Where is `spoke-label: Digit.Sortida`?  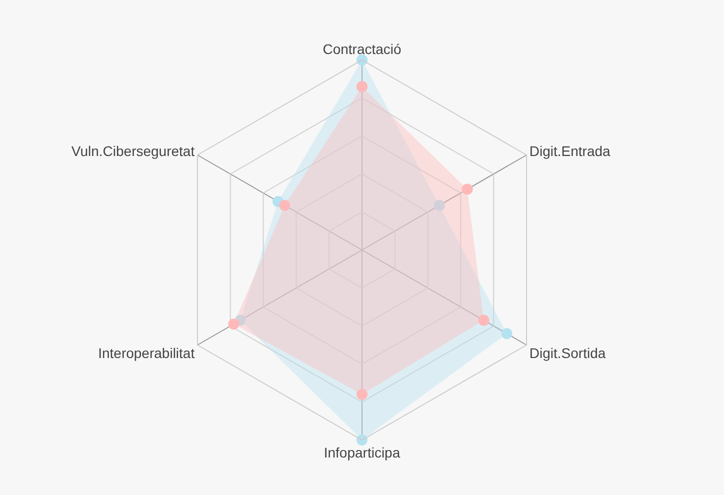 spoke-label: Digit.Sortida is located at coordinates (567, 352).